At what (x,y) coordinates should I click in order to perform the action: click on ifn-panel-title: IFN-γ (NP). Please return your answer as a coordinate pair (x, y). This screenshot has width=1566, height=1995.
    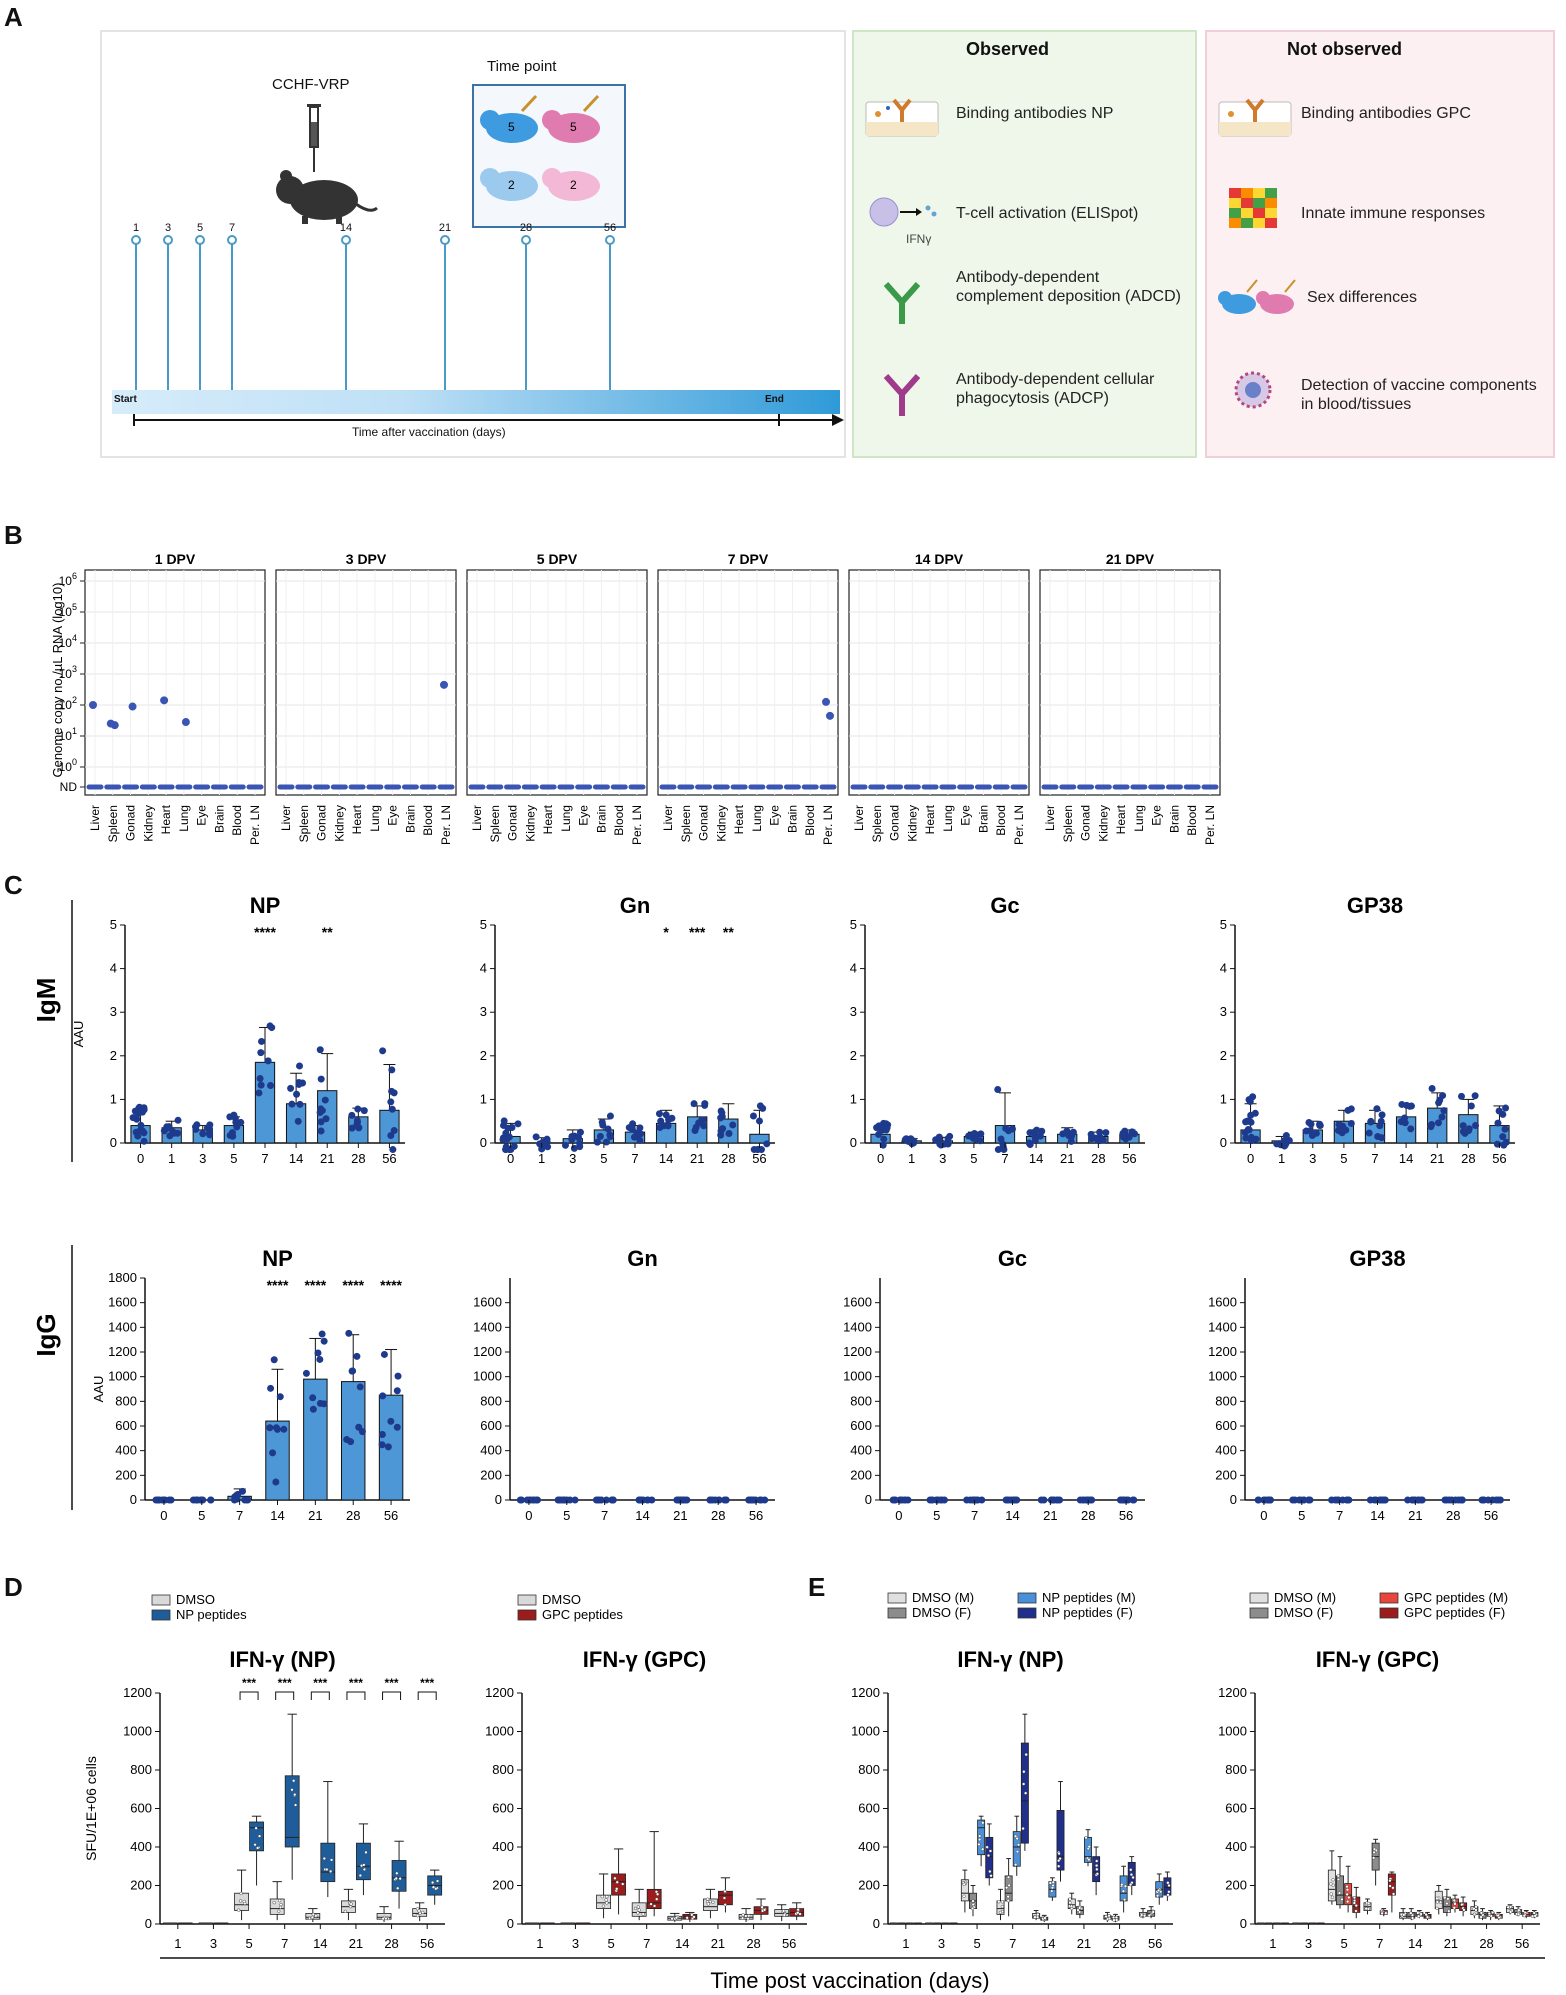
    Looking at the image, I should click on (1010, 1659).